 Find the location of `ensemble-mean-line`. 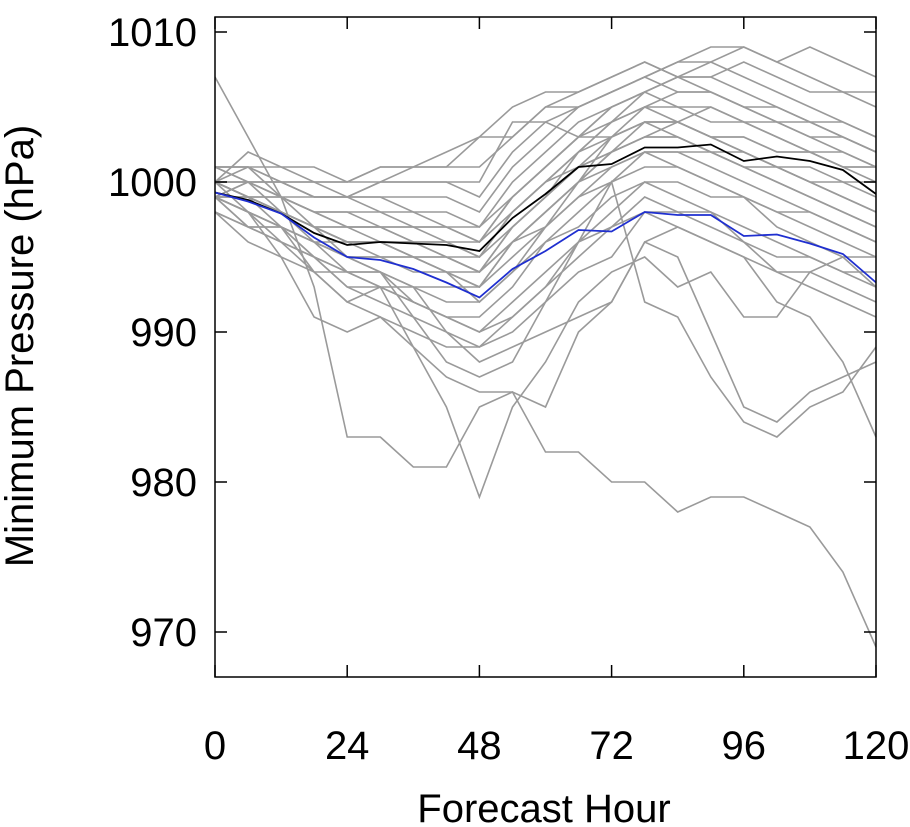

ensemble-mean-line is located at coordinates (545, 197).